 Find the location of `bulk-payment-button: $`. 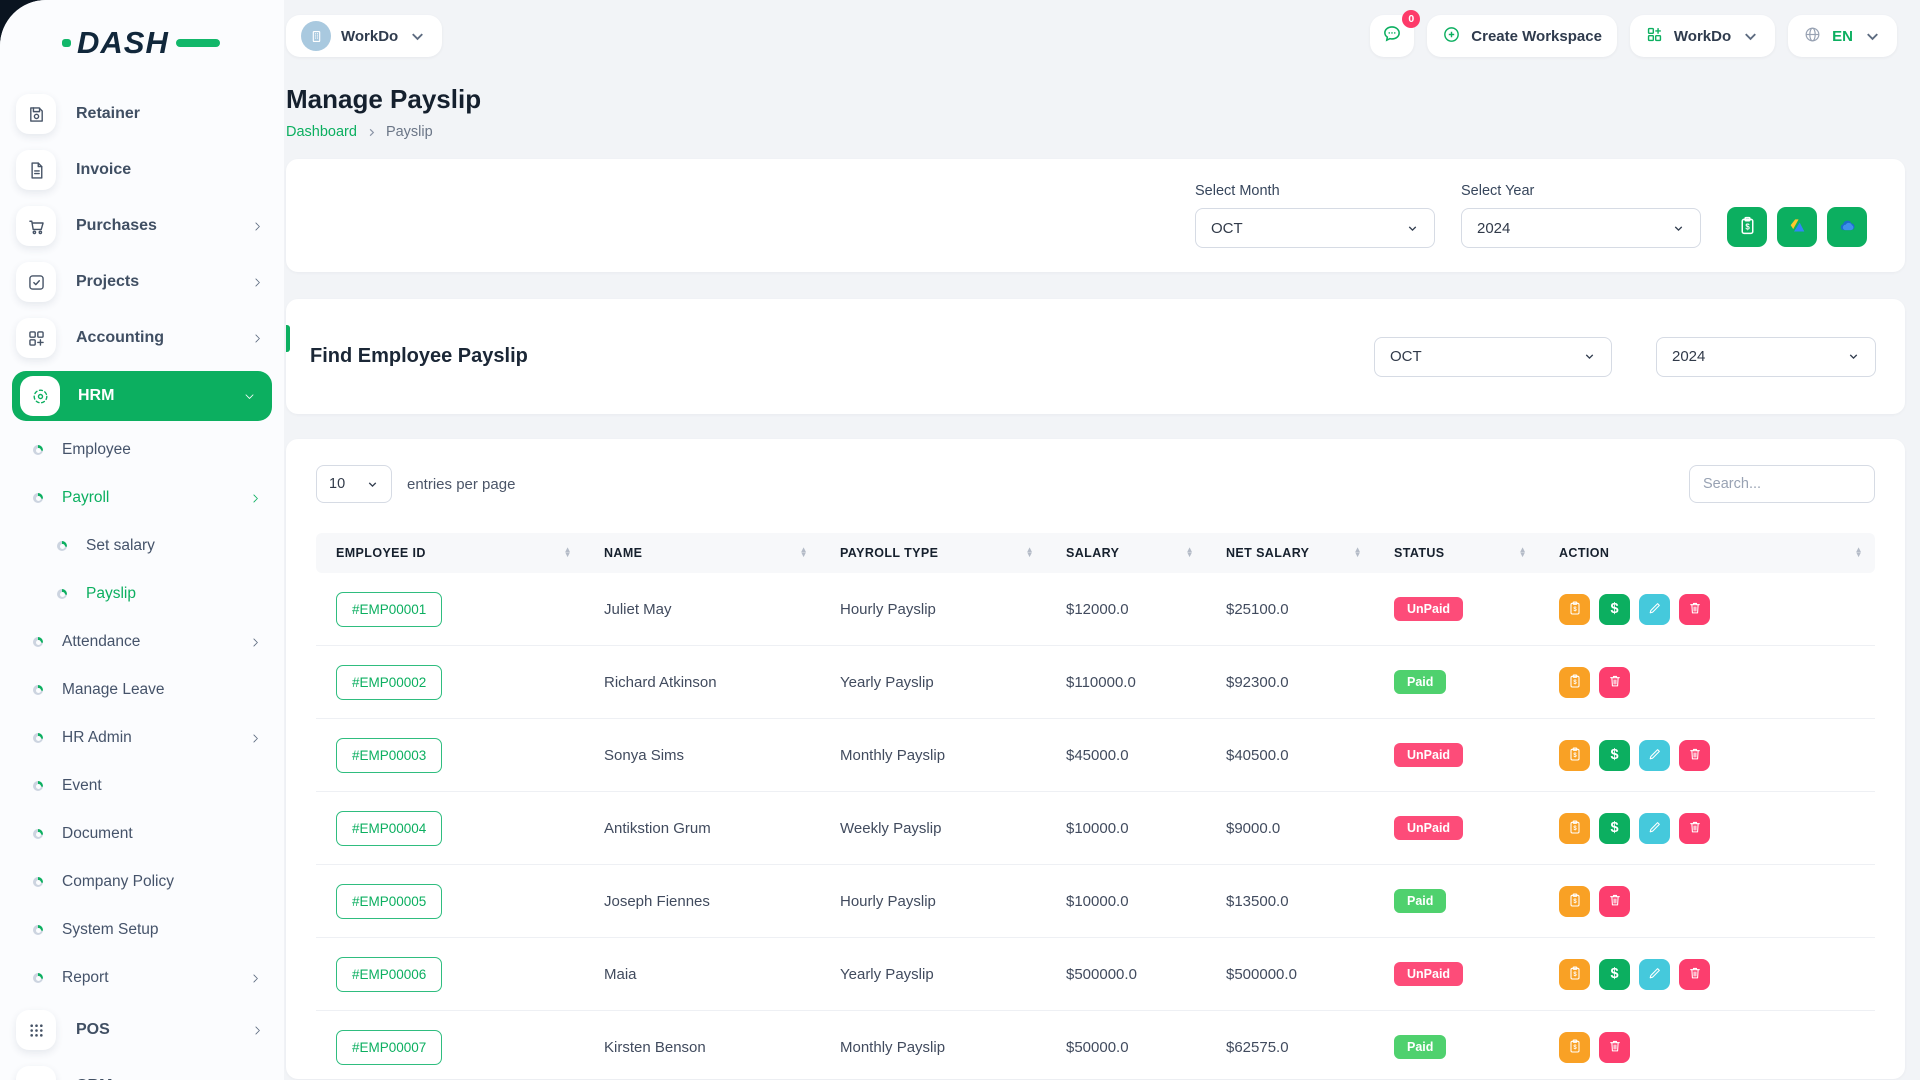

bulk-payment-button: $ is located at coordinates (1747, 227).